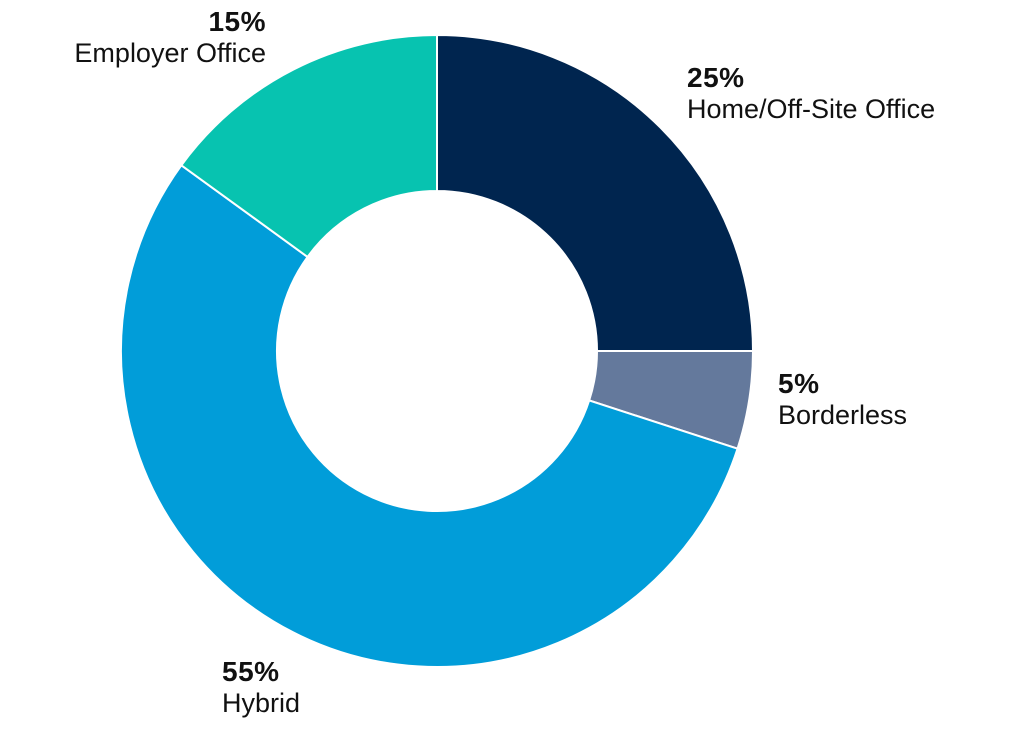  What do you see at coordinates (799, 383) in the screenshot?
I see `slice-value-label: 5%` at bounding box center [799, 383].